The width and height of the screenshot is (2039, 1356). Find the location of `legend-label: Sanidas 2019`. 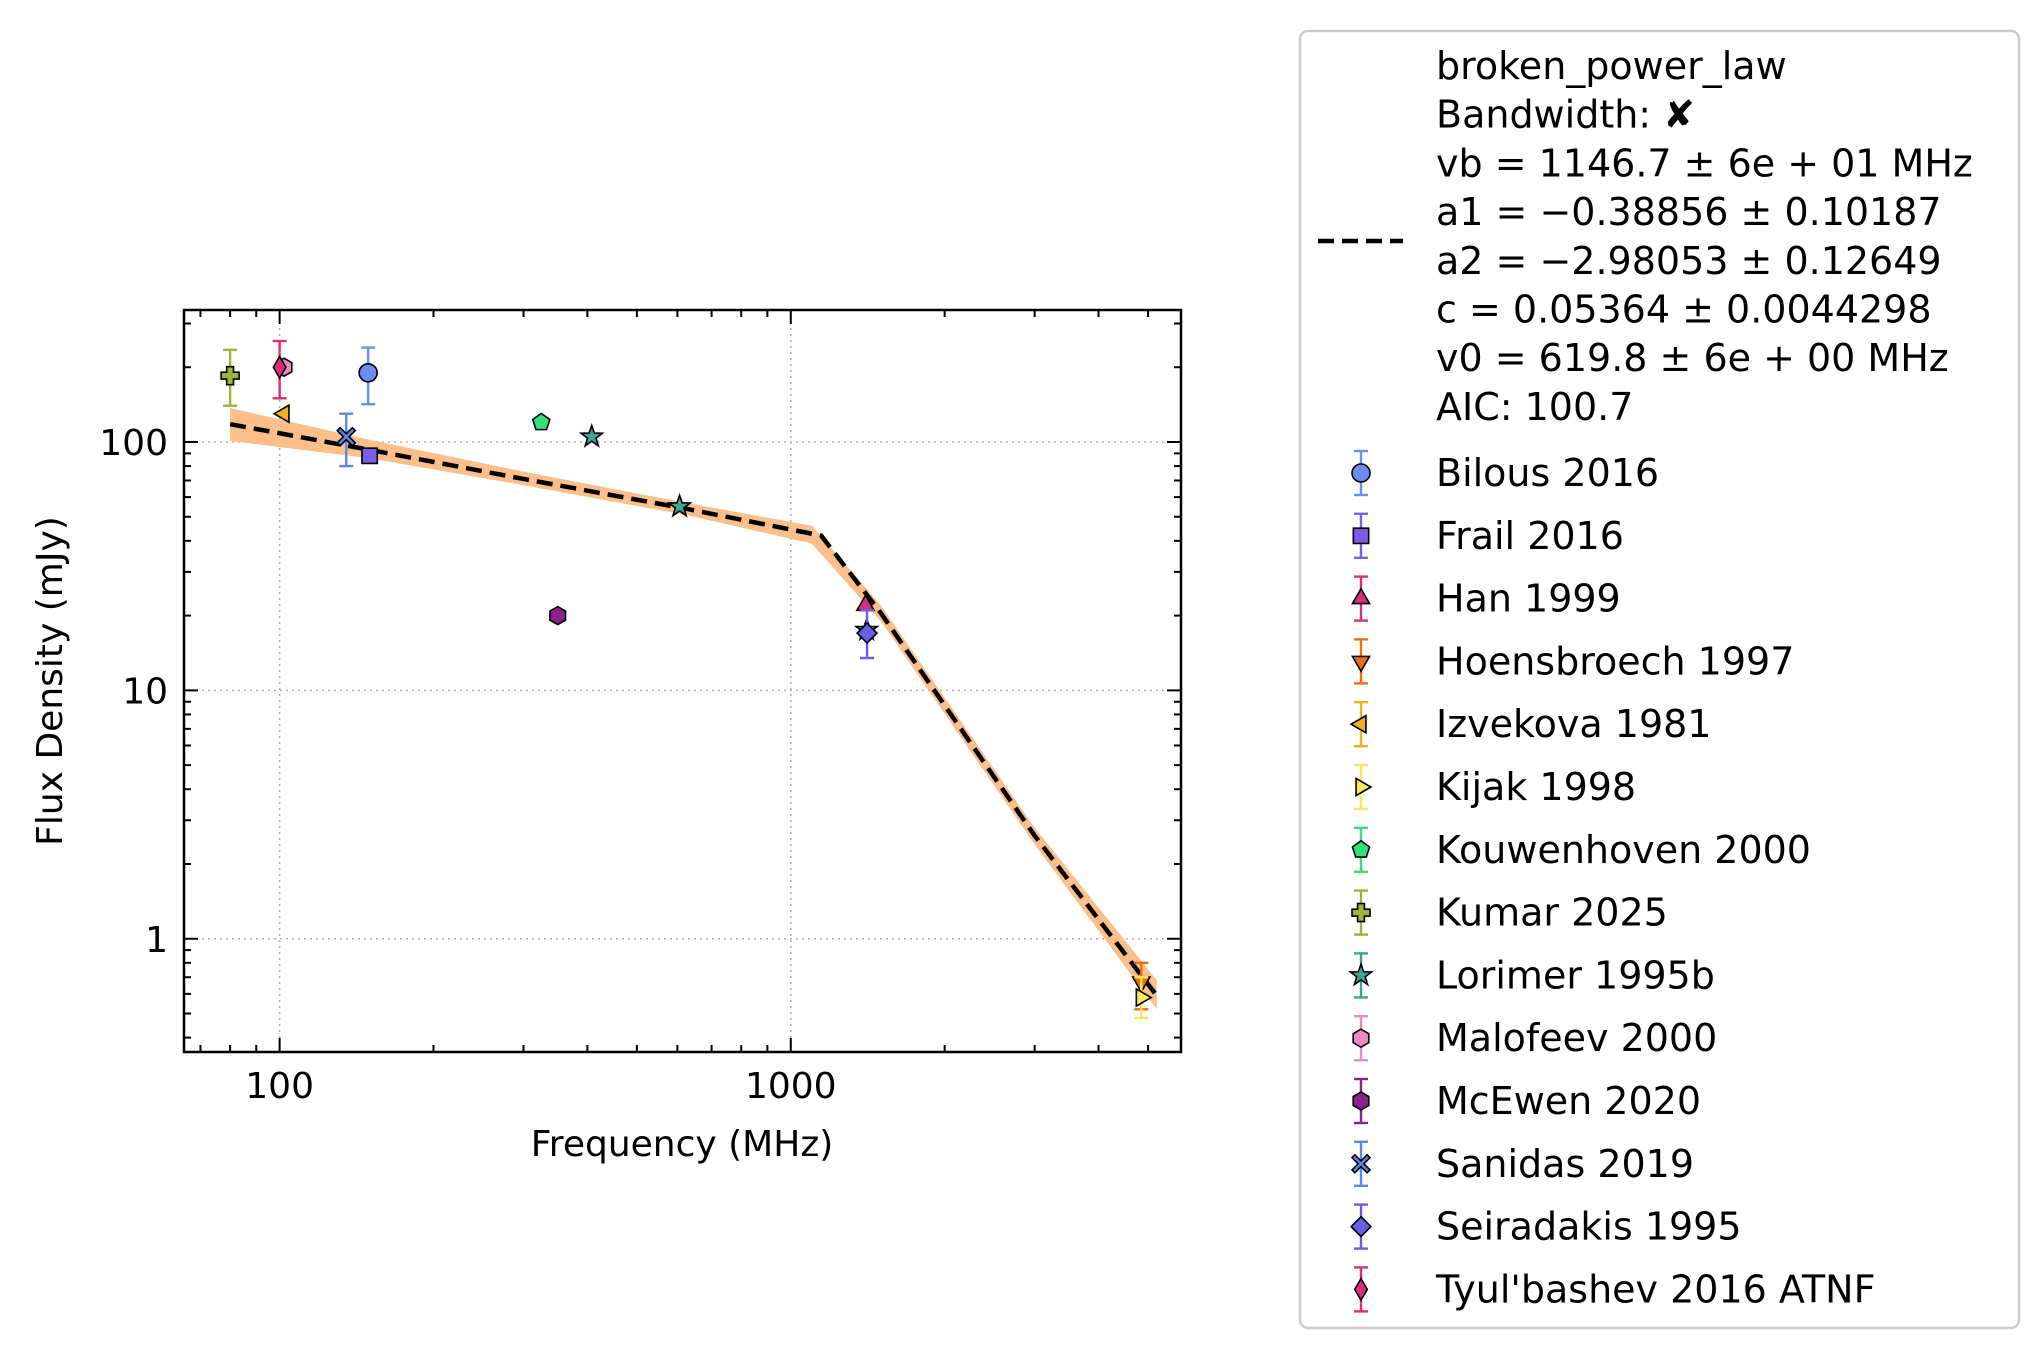

legend-label: Sanidas 2019 is located at coordinates (1565, 1164).